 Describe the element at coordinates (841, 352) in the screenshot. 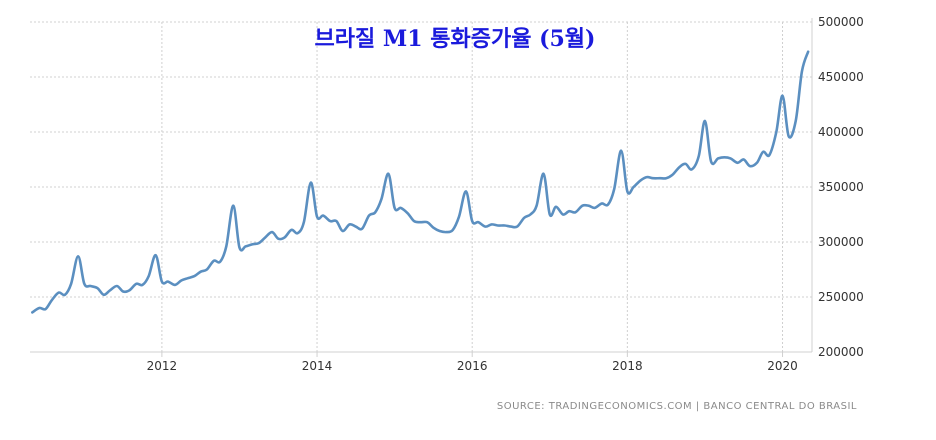

I see `y-tick-label: 200000` at that location.